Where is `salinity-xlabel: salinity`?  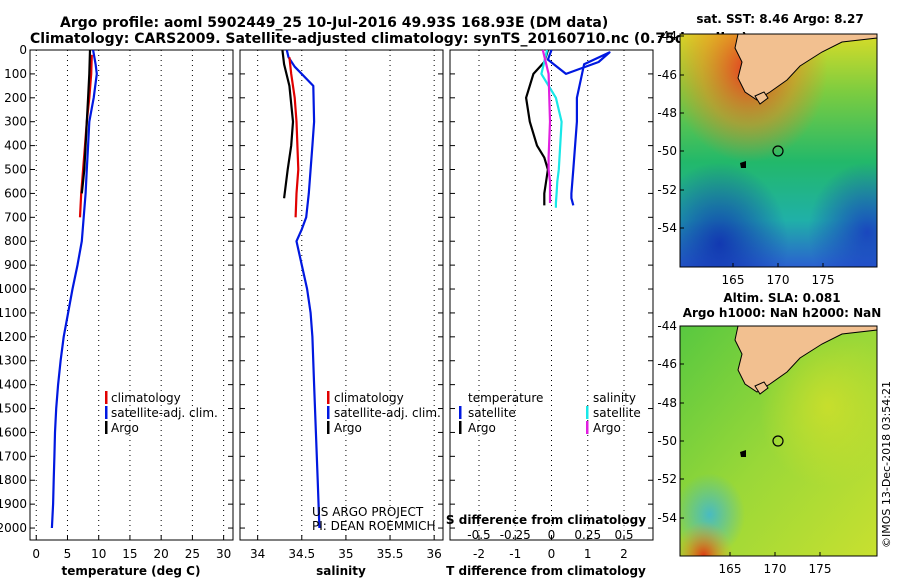 salinity-xlabel: salinity is located at coordinates (341, 571).